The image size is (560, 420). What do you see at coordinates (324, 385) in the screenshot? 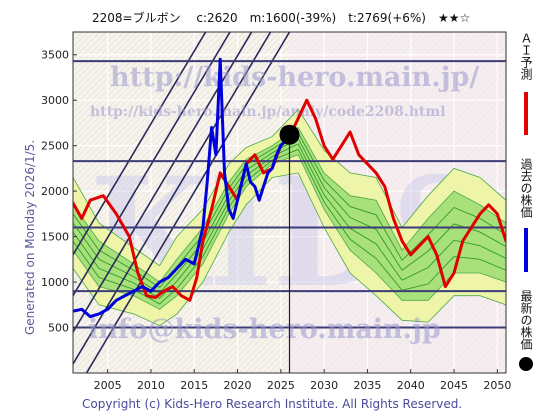
I see `x-tick-label-2030: 2030` at bounding box center [324, 385].